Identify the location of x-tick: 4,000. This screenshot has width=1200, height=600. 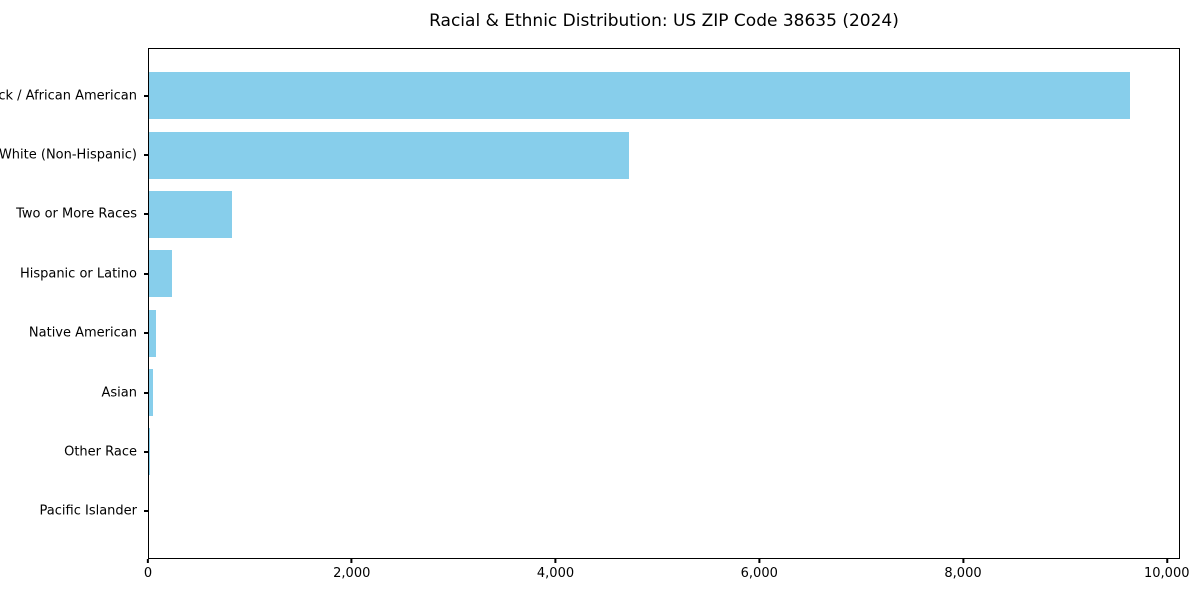
(555, 570).